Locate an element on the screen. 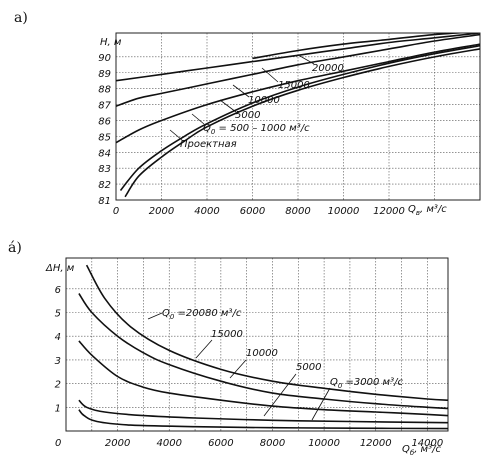 The height and width of the screenshot is (466, 495). x-ticks-a: 0 2000 4000 6000 8000 10000 12000 is located at coordinates (259, 211).